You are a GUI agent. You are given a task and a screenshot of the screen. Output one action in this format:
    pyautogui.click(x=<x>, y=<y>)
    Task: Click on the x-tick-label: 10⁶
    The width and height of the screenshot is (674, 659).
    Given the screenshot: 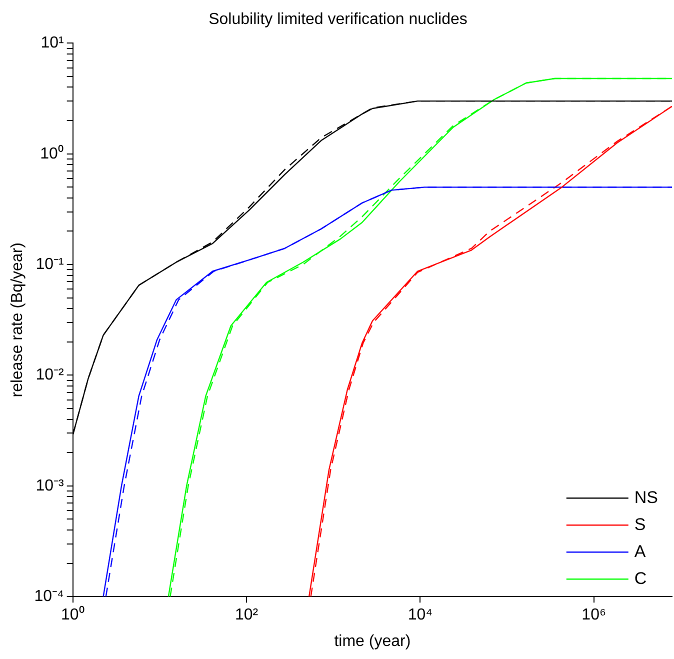 What is the action you would take?
    pyautogui.click(x=594, y=615)
    